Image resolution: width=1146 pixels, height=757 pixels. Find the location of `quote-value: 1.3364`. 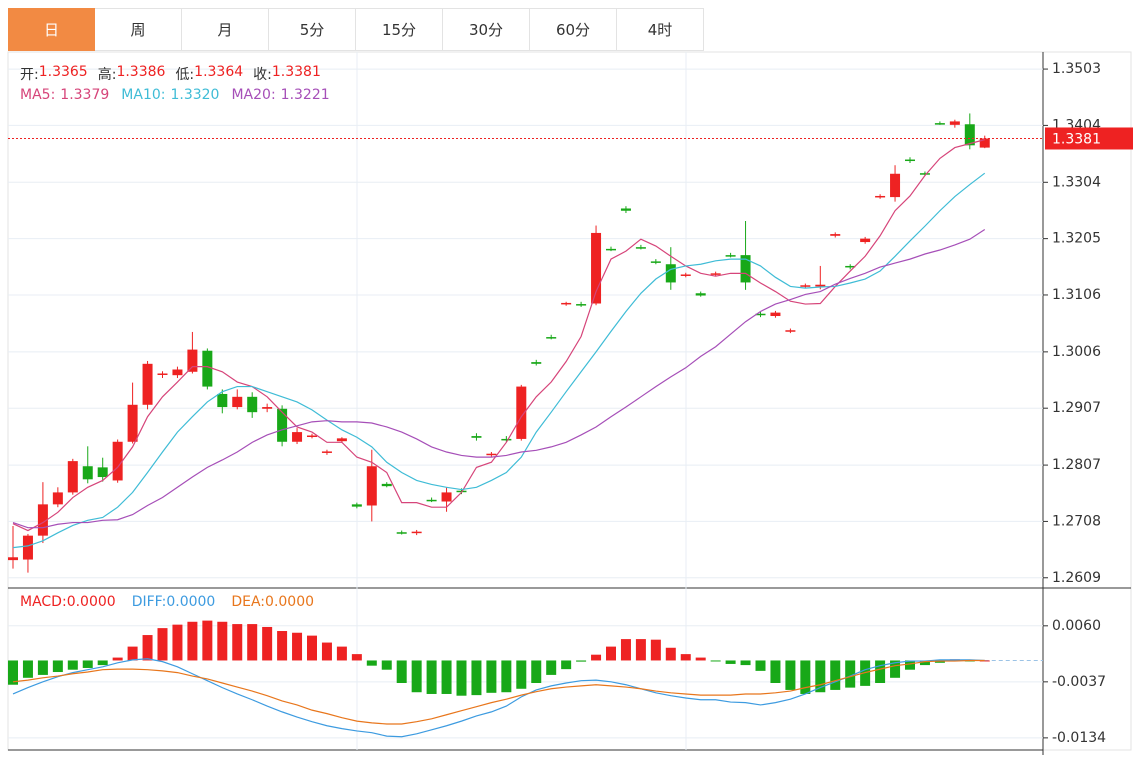

quote-value: 1.3364 is located at coordinates (219, 72).